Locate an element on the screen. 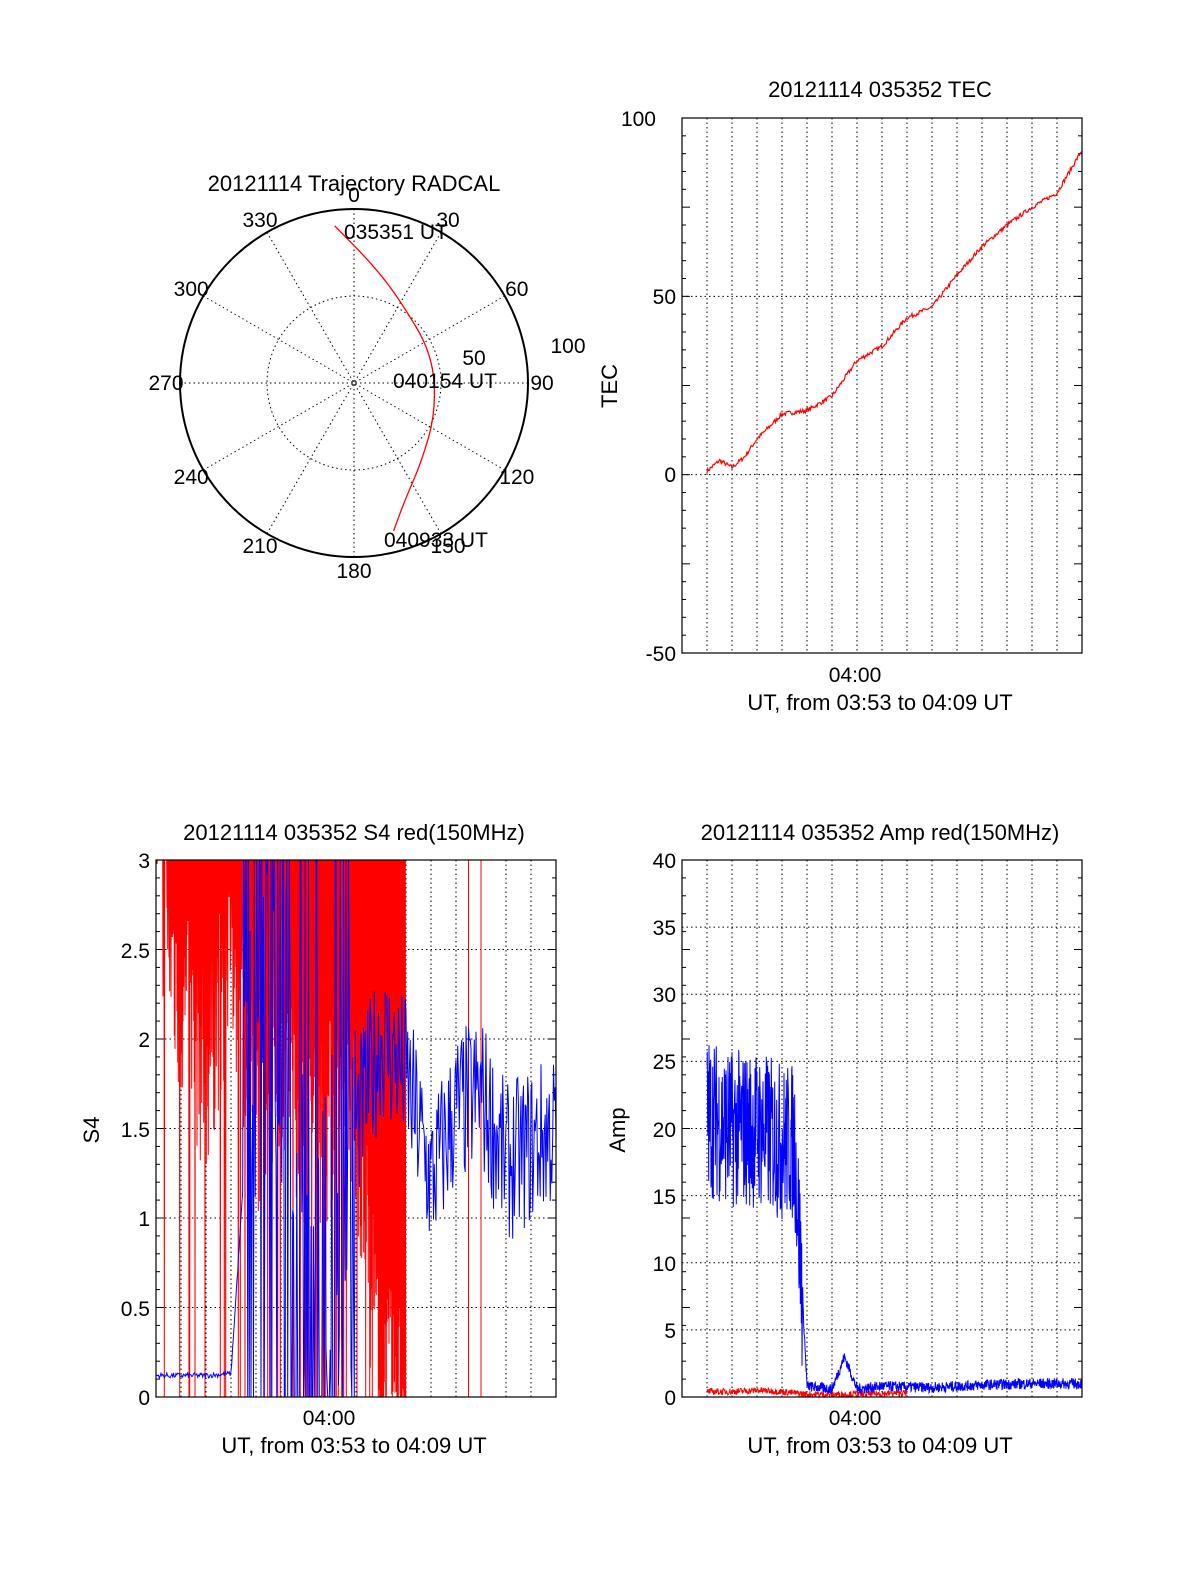  polar-azimuth-label: 210 is located at coordinates (259, 546).